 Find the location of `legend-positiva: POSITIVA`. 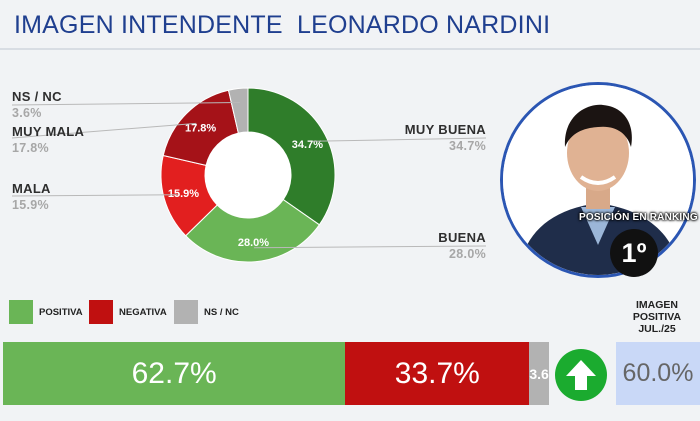

legend-positiva: POSITIVA is located at coordinates (46, 312).